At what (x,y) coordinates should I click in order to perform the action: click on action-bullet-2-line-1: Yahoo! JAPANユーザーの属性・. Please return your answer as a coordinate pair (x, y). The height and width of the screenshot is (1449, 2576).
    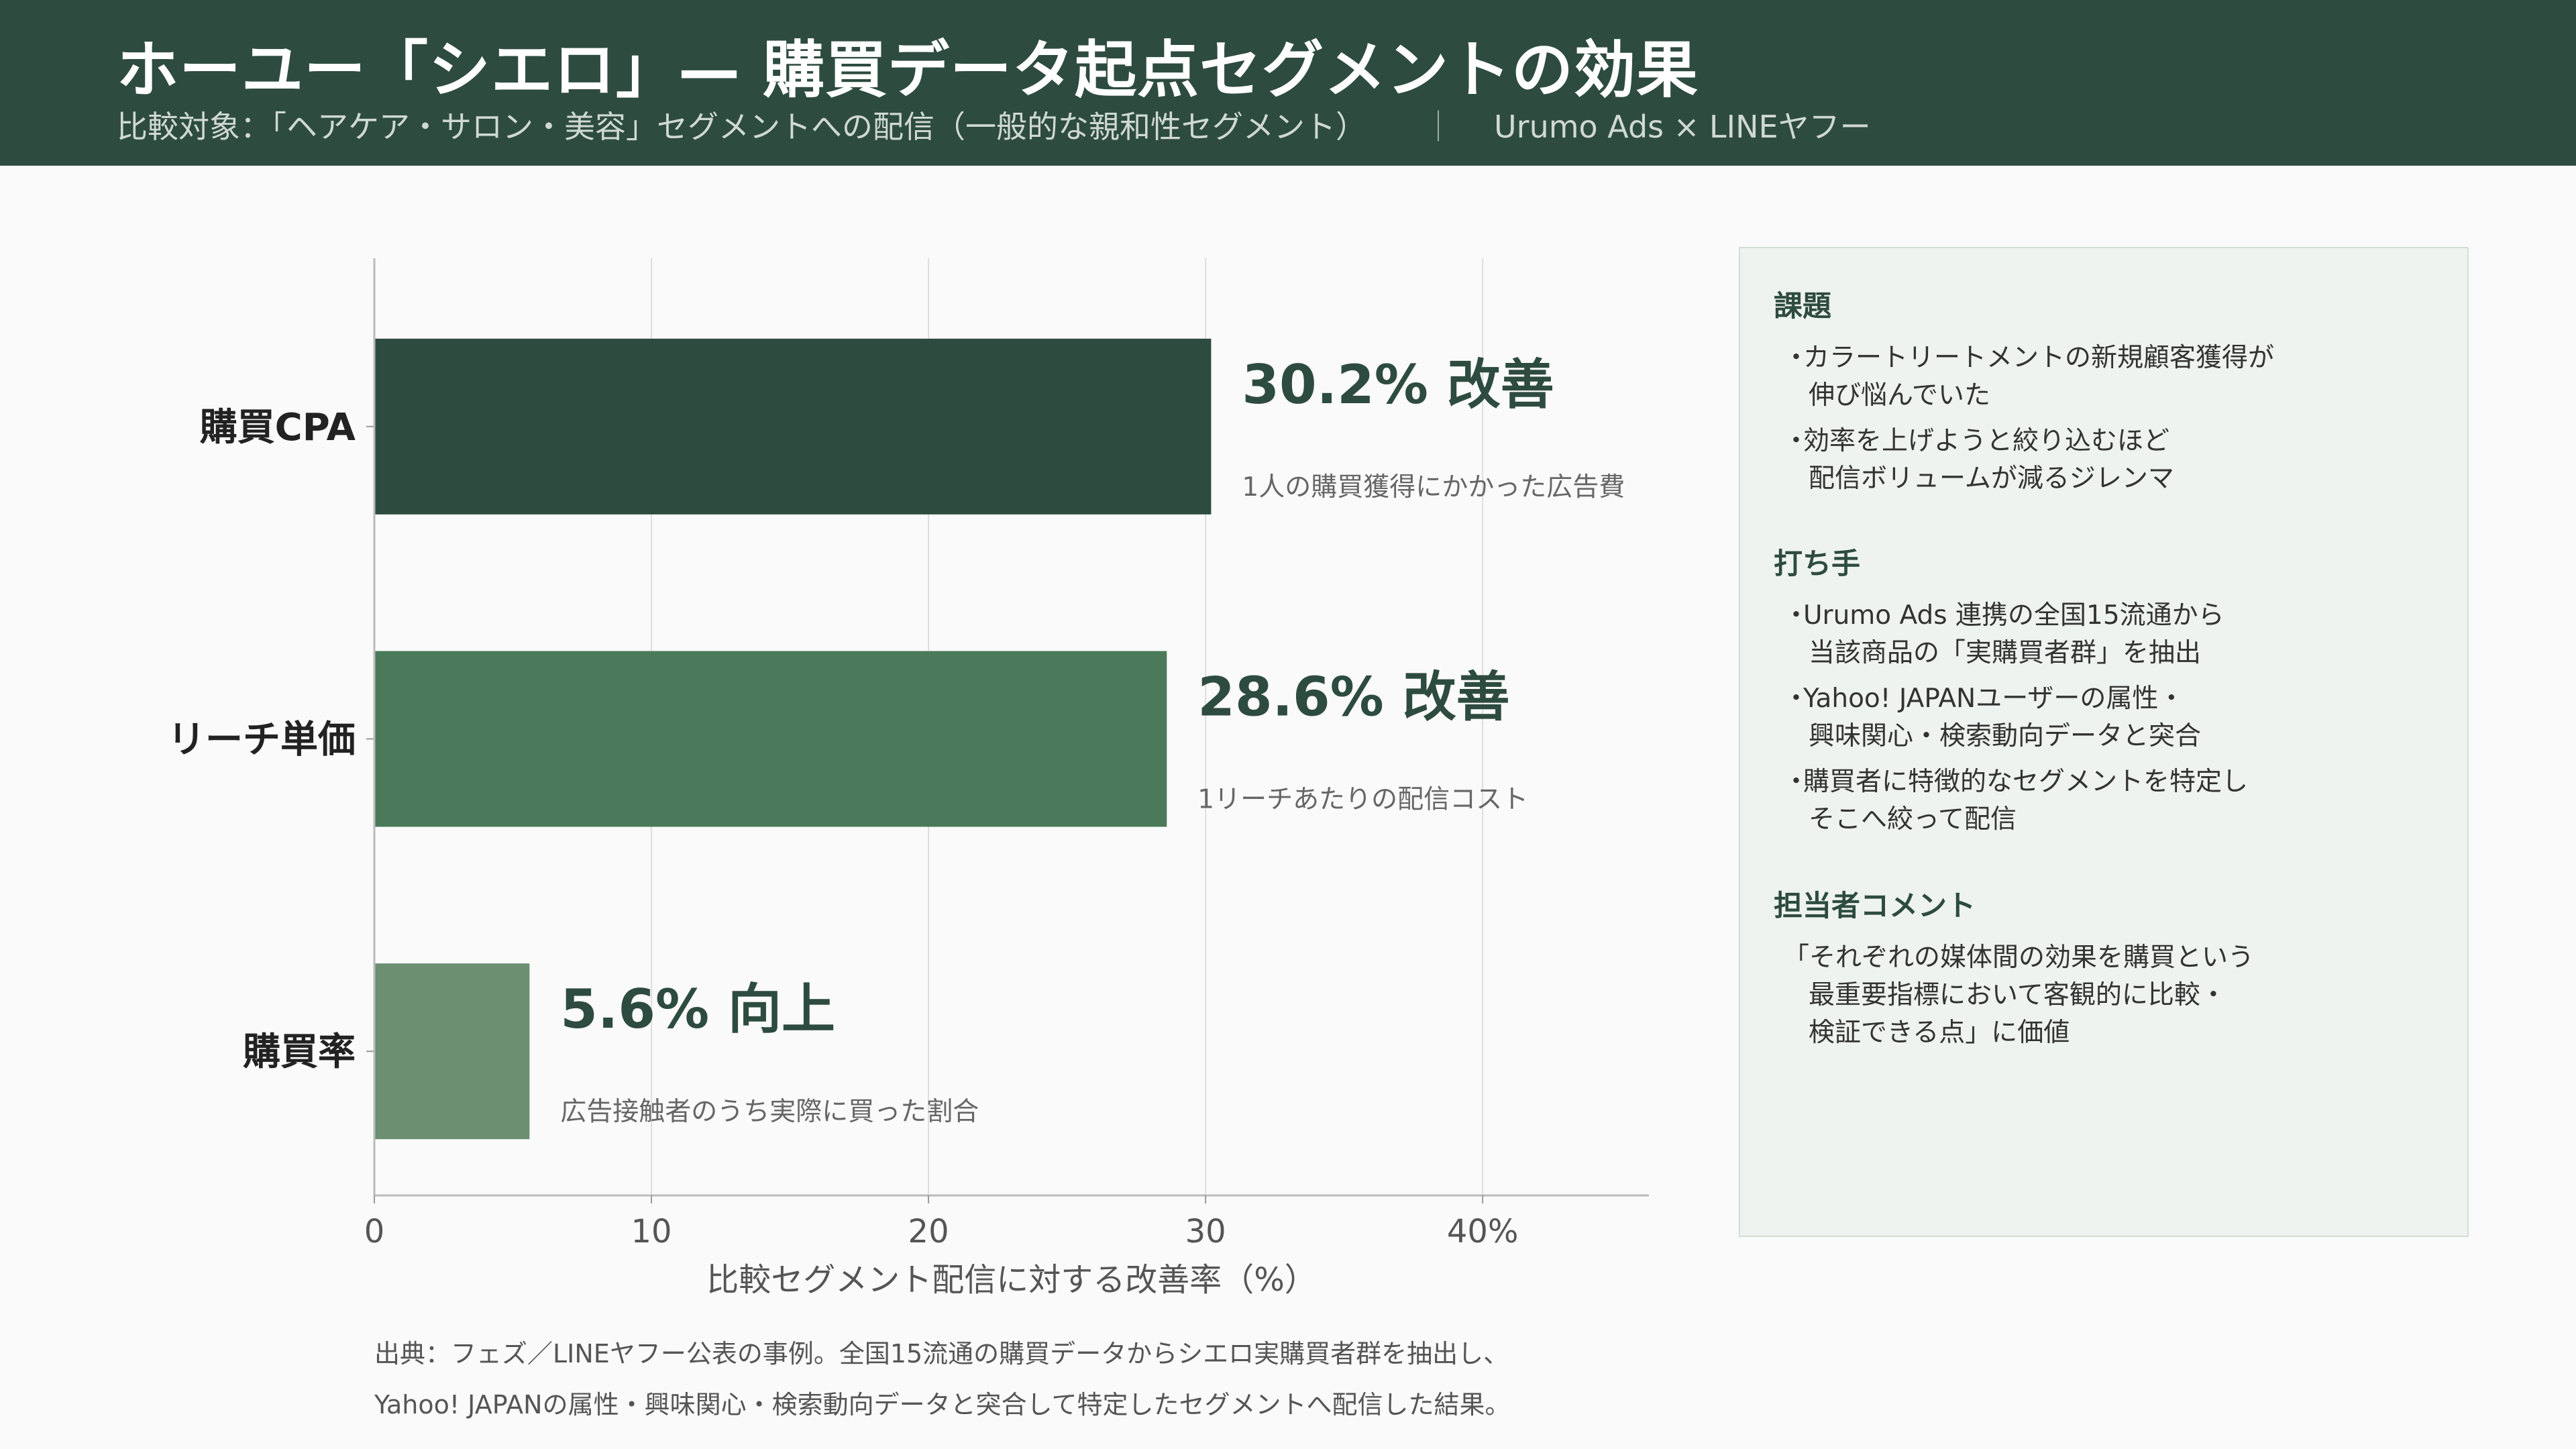
    Looking at the image, I should click on (1994, 699).